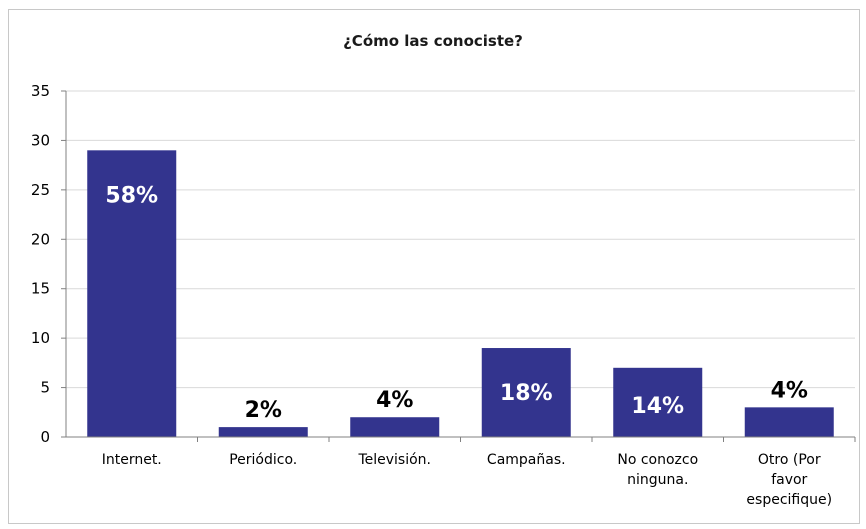 This screenshot has height=529, width=866. I want to click on x-tick-label: Periódico., so click(263, 460).